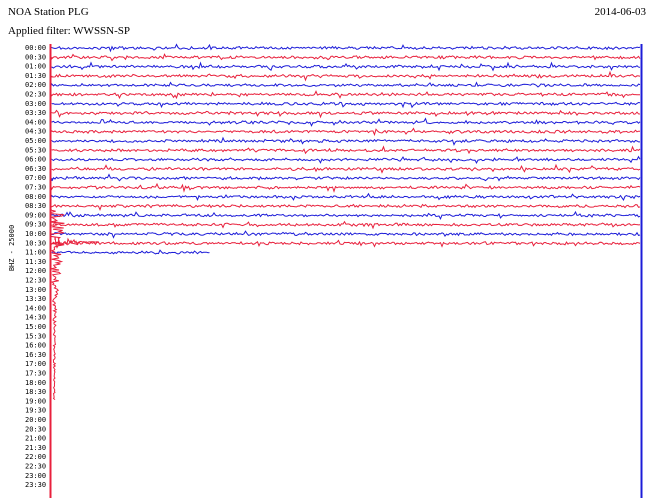 This screenshot has height=498, width=650. I want to click on row-label: 05:00, so click(35, 141).